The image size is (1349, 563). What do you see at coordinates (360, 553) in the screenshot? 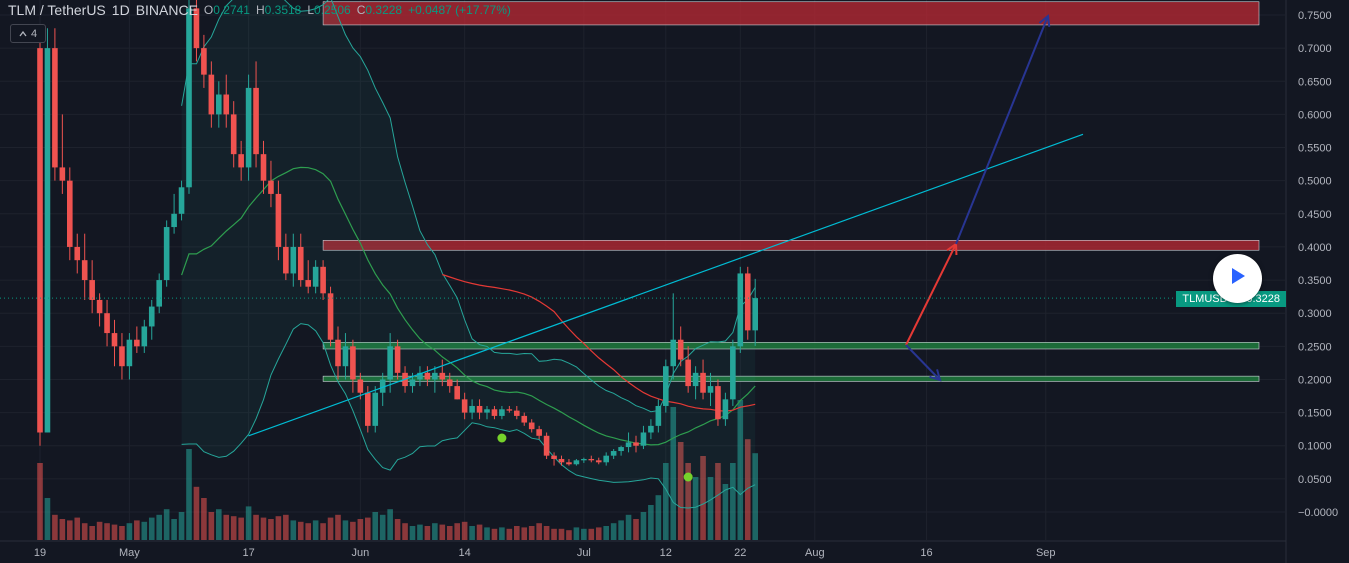
I see `time-tick-label: Jun` at bounding box center [360, 553].